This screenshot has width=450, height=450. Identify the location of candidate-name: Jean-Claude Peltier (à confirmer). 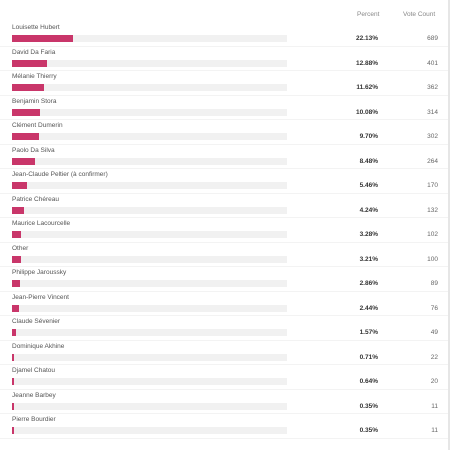
(60, 174).